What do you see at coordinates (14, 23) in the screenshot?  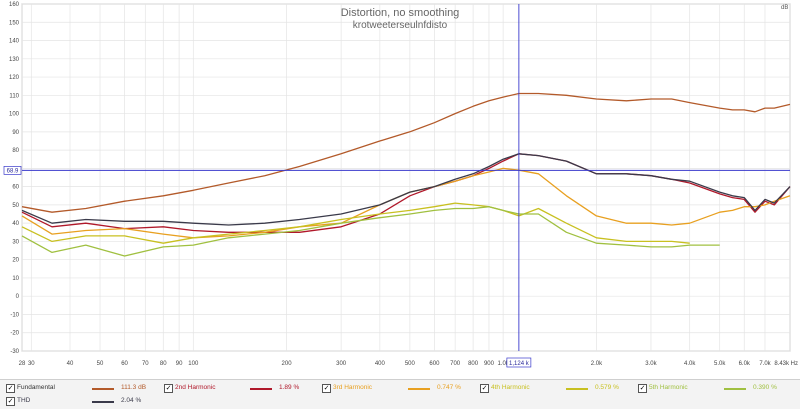 I see `y-tick-label: 150` at bounding box center [14, 23].